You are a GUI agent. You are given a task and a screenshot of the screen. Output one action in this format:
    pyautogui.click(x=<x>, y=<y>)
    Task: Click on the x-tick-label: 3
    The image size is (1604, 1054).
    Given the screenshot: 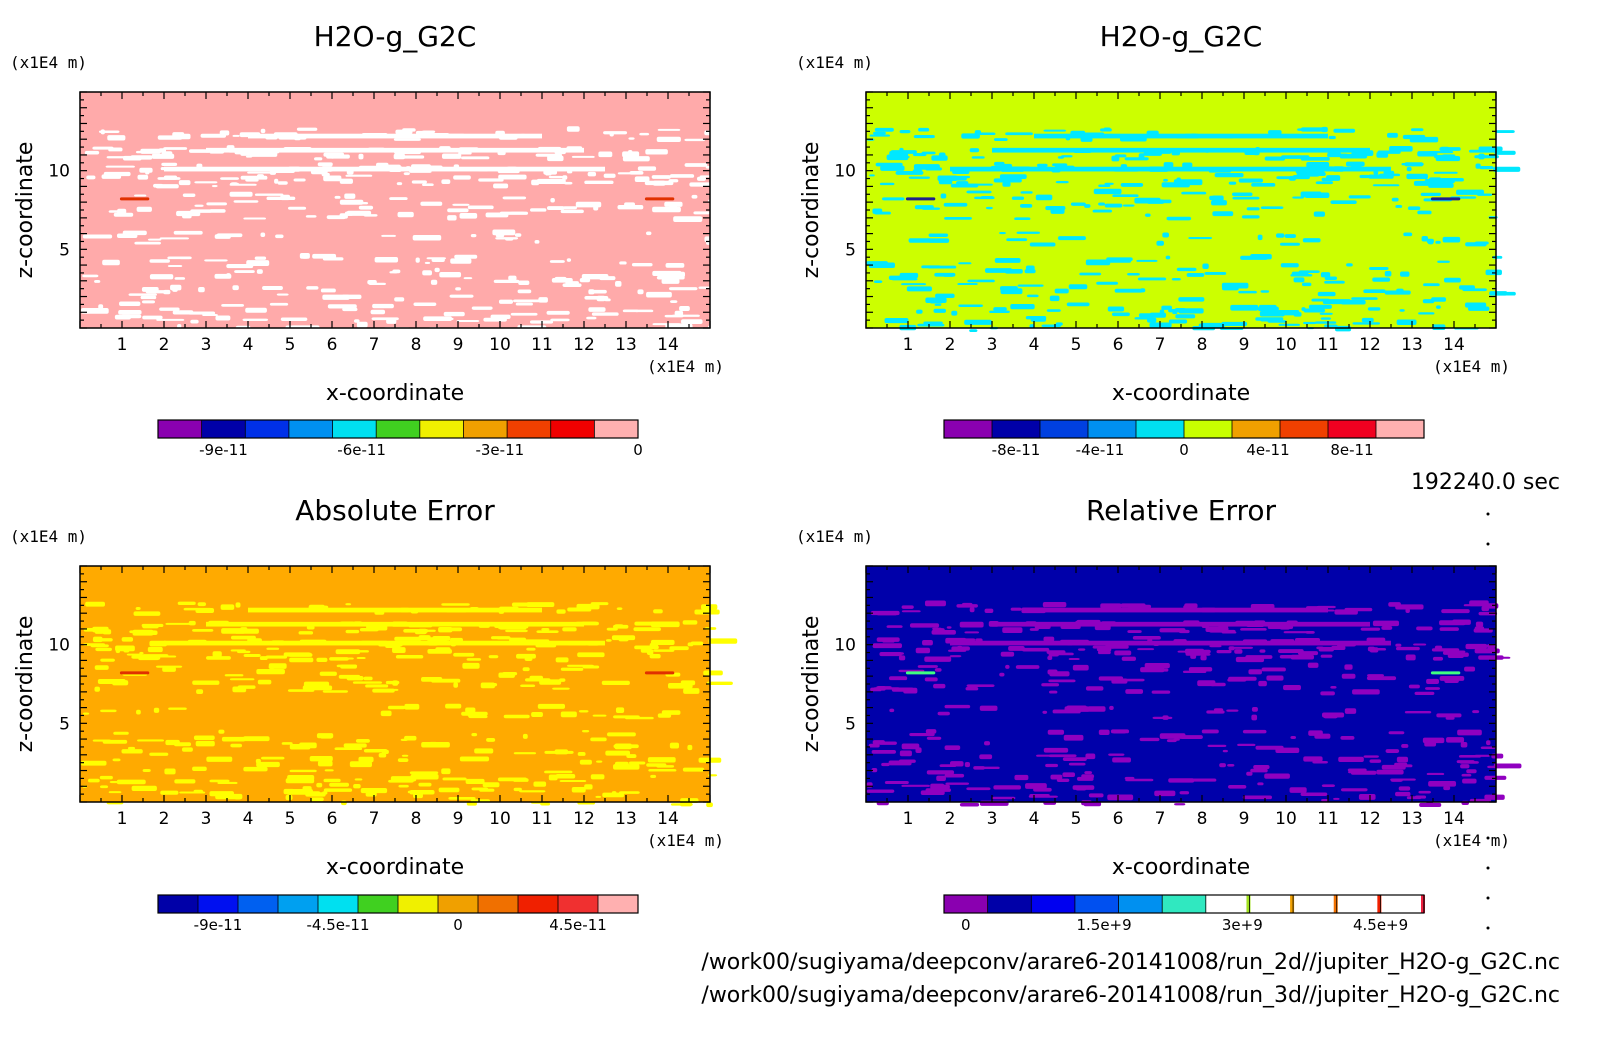 What is the action you would take?
    pyautogui.click(x=992, y=345)
    